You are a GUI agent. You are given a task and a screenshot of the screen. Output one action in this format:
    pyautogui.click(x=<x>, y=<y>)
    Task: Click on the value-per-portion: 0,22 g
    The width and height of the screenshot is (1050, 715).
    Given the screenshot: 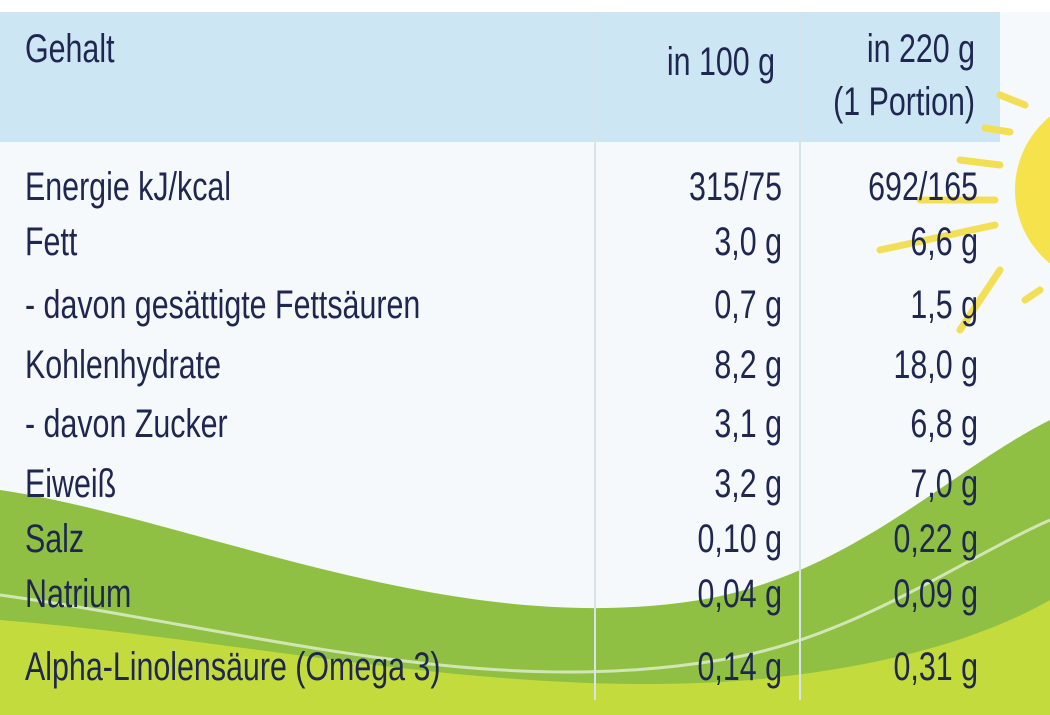 What is the action you would take?
    pyautogui.click(x=936, y=538)
    